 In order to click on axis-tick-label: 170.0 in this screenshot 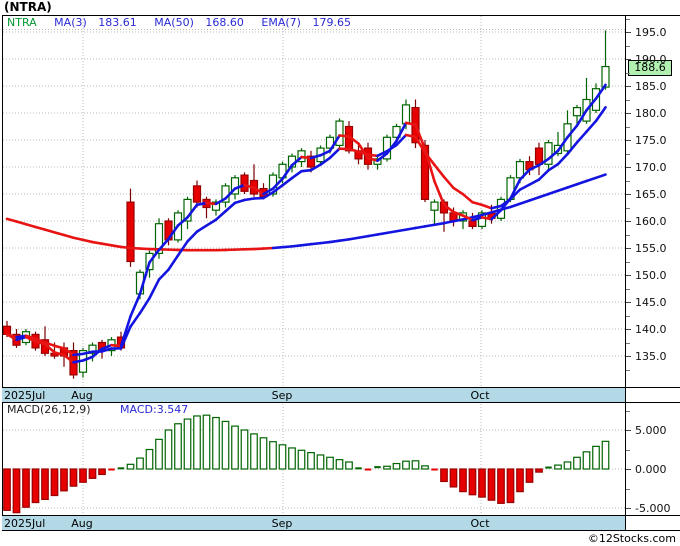, I will do `click(651, 167)`.